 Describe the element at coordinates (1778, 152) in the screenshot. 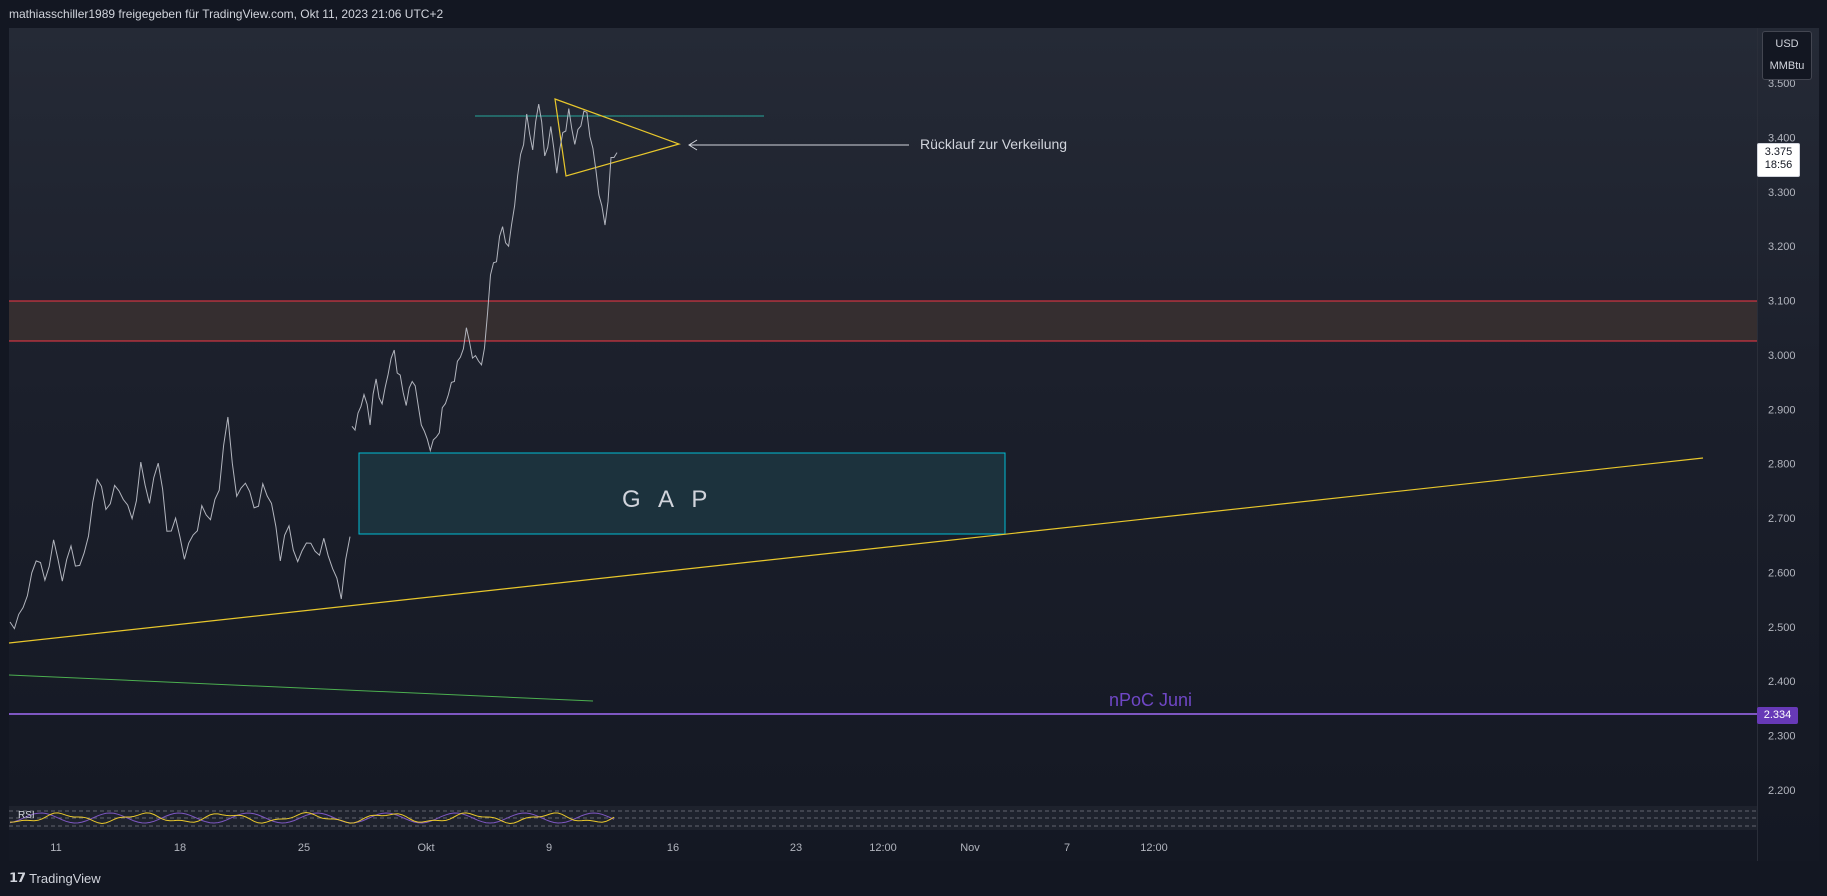

I see `current-price-value: 3.375` at that location.